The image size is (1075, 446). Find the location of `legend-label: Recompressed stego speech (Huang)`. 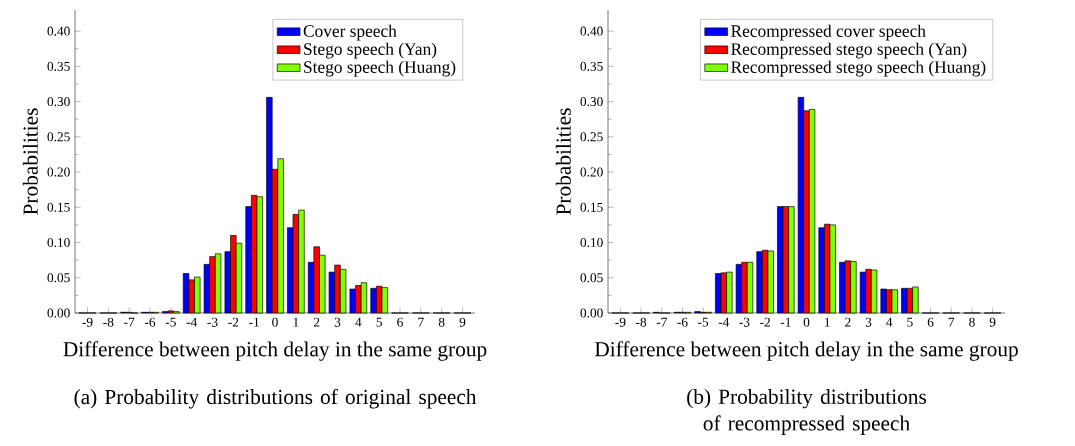

legend-label: Recompressed stego speech (Huang) is located at coordinates (858, 68).